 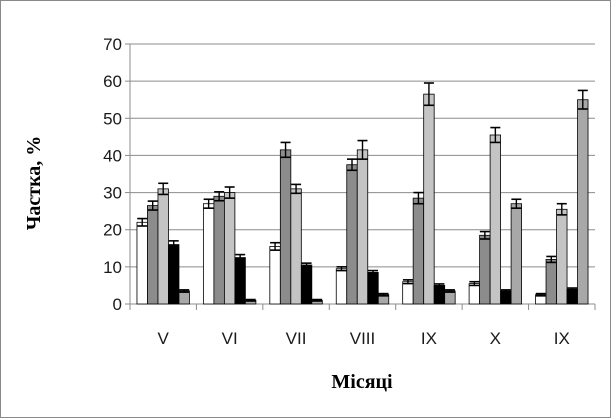 I want to click on y-tick-label: 70, so click(x=112, y=44).